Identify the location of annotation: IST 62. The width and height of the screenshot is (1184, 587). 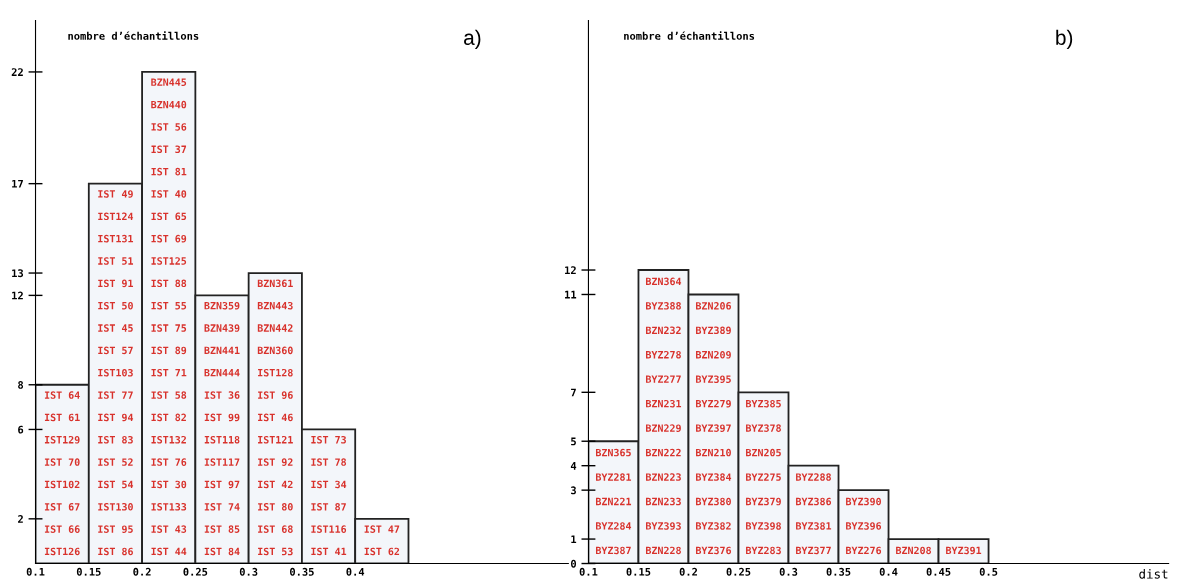
(382, 551).